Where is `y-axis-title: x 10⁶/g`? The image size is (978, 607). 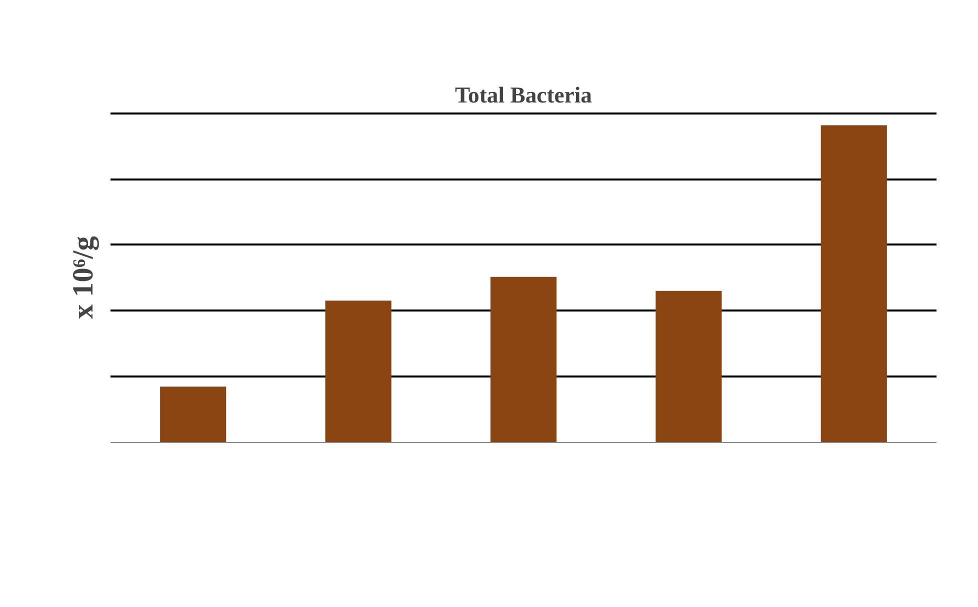
y-axis-title: x 10⁶/g is located at coordinates (84, 277).